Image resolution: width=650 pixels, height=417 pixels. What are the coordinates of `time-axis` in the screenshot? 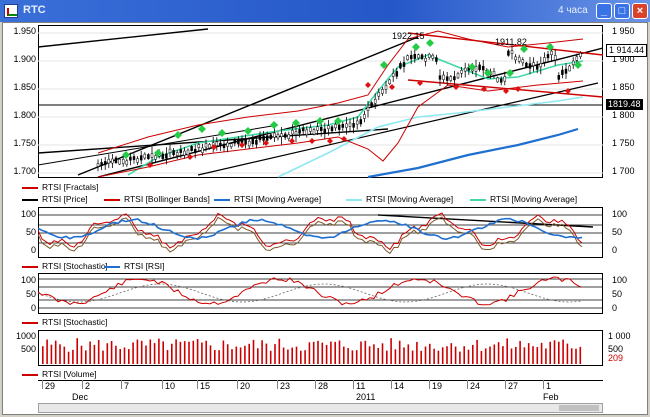 It's located at (320, 391).